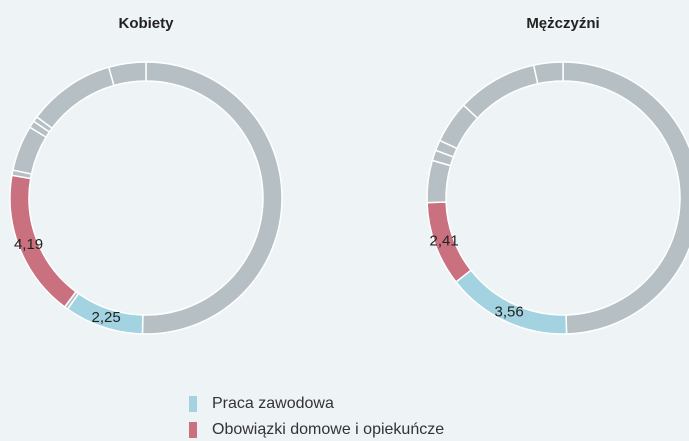 The width and height of the screenshot is (689, 441). Describe the element at coordinates (562, 23) in the screenshot. I see `chart-title: Mężczyźni` at that location.